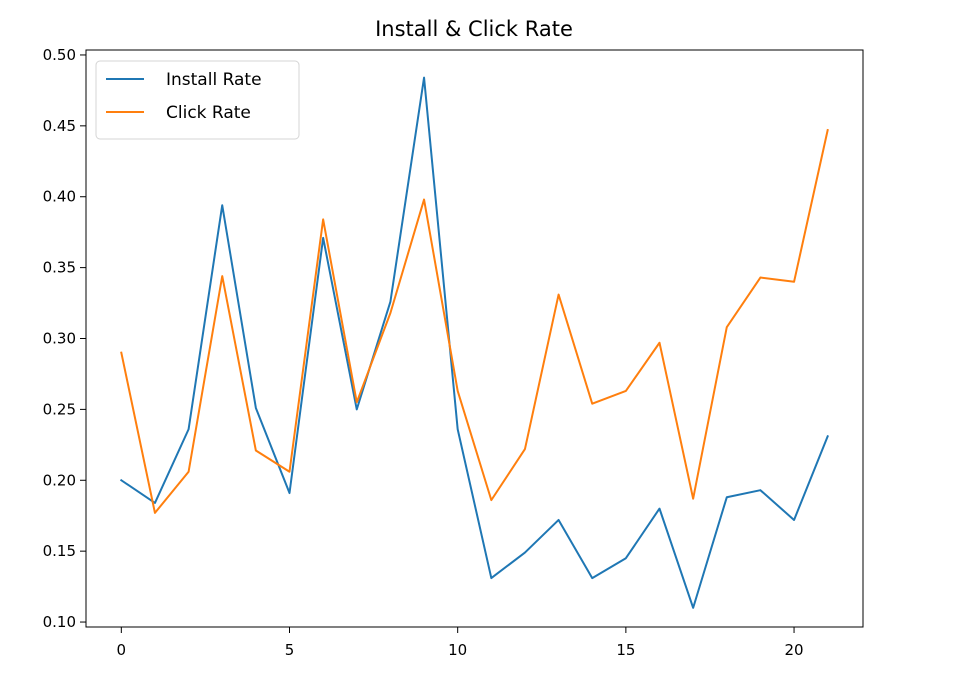 This screenshot has height=679, width=954. I want to click on x-tick-label: 0, so click(122, 650).